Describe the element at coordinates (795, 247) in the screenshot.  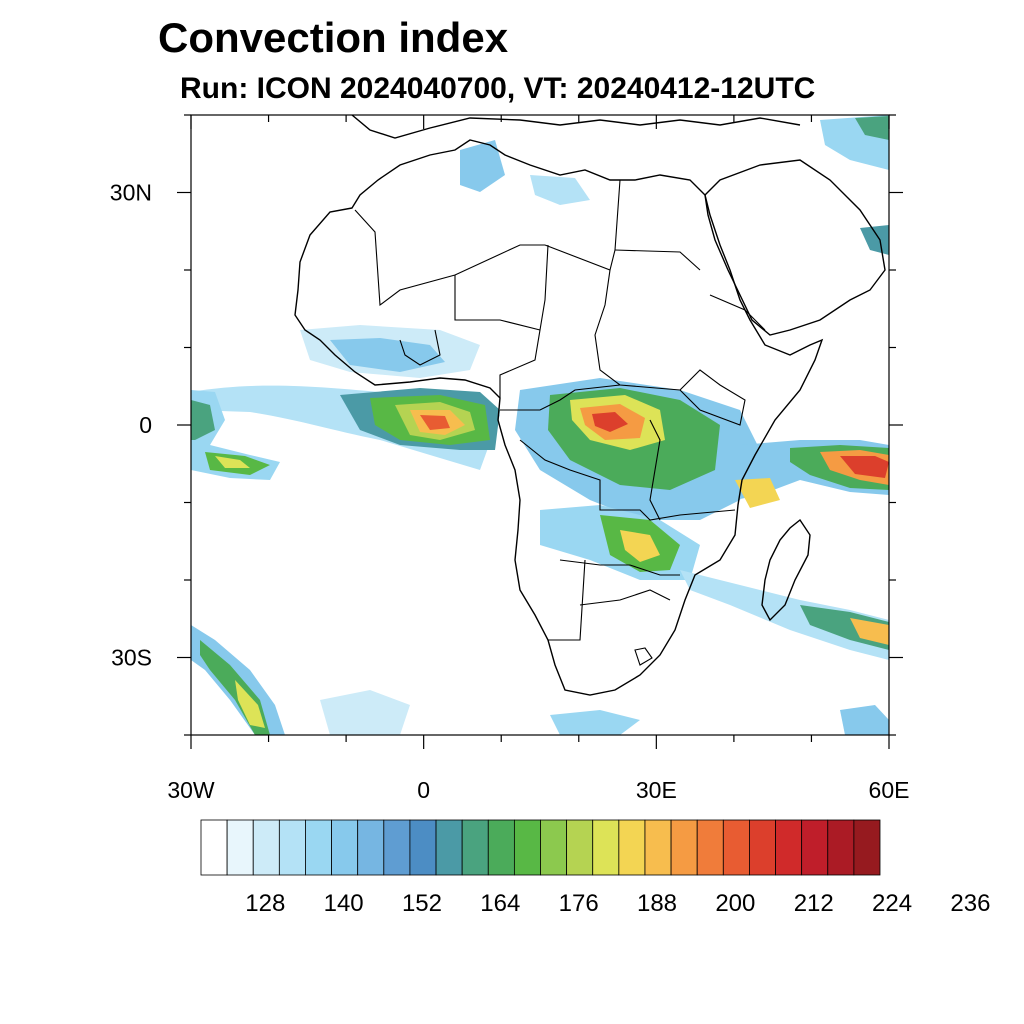
I see `arabia-coastline` at that location.